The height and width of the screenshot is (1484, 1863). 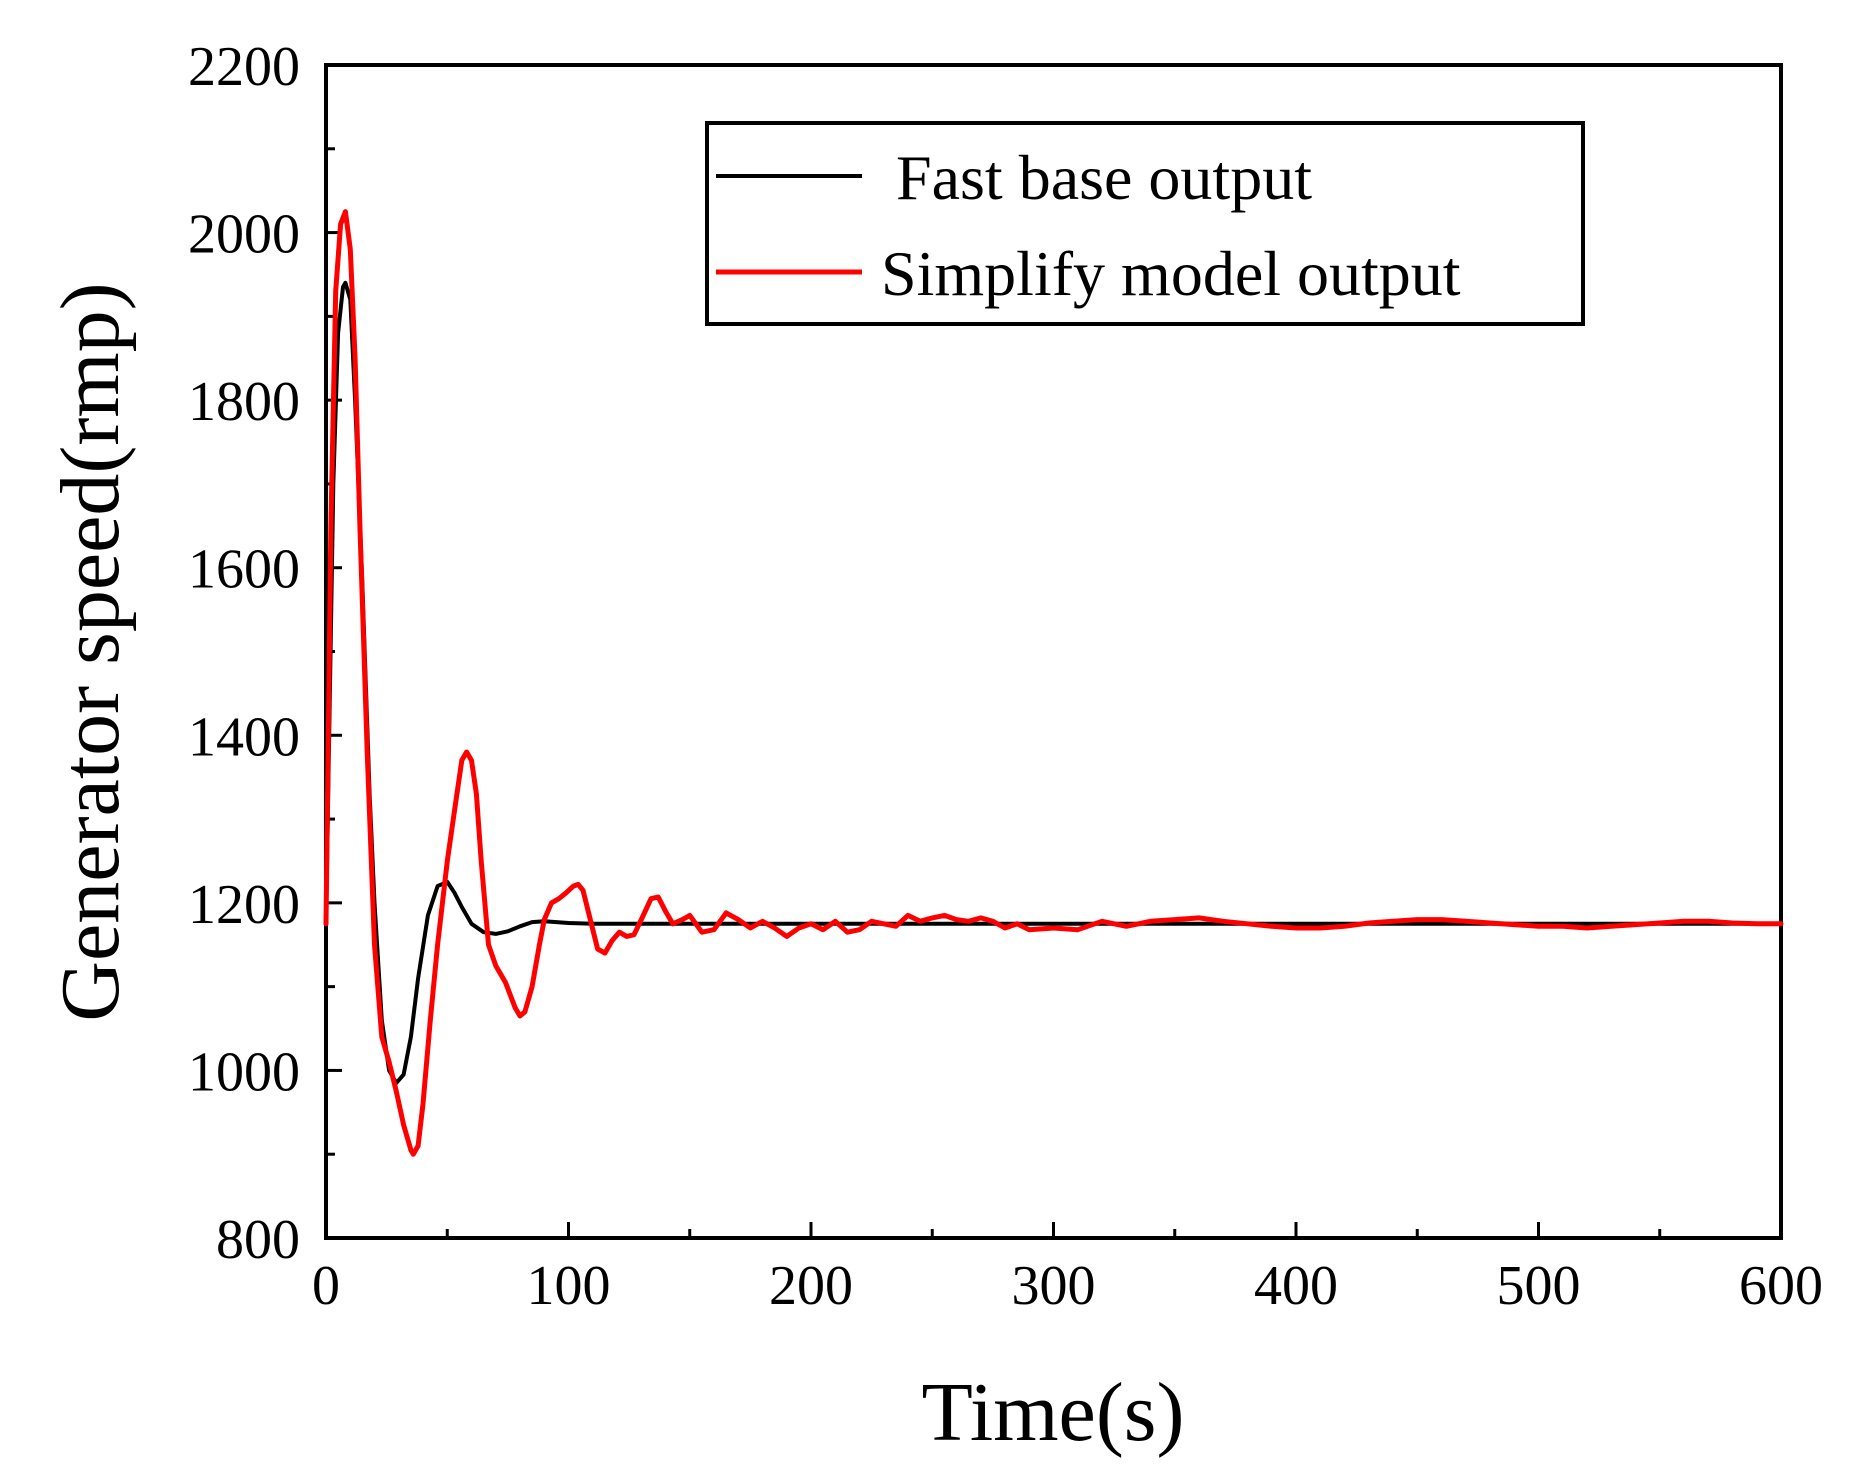 I want to click on y-tick-label: 1200, so click(x=244, y=905).